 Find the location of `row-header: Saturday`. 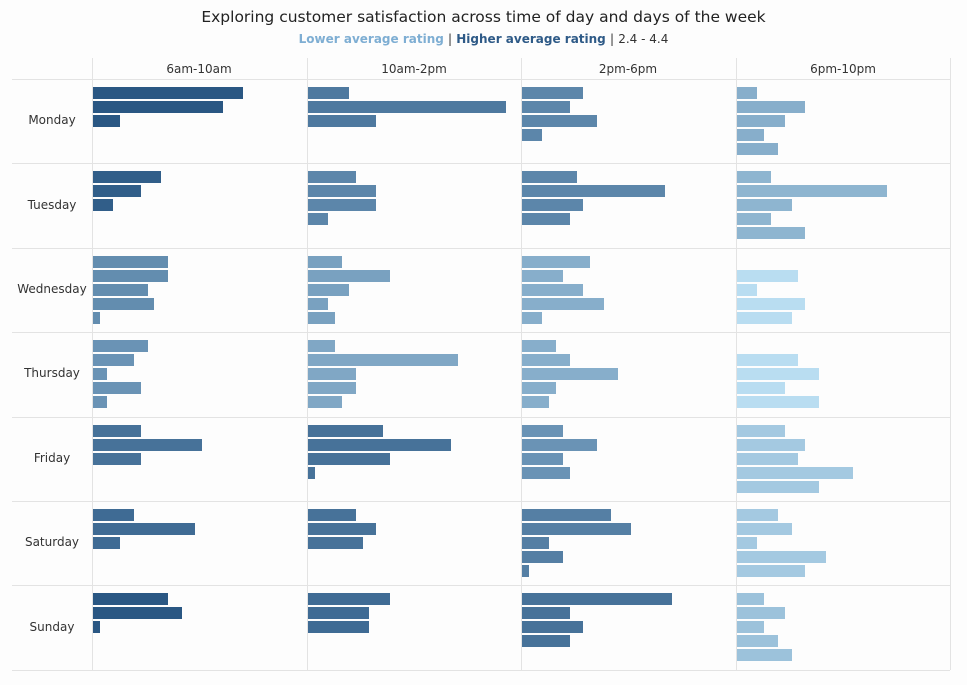

row-header: Saturday is located at coordinates (52, 542).